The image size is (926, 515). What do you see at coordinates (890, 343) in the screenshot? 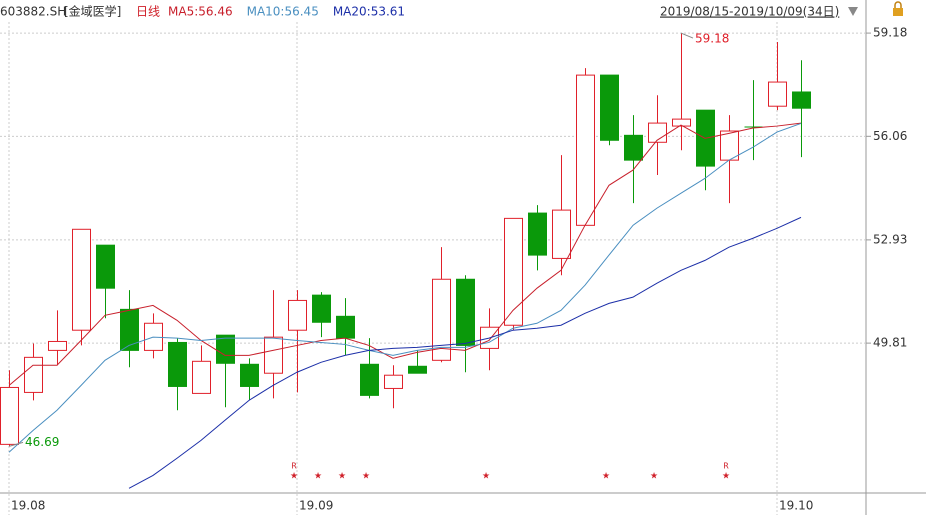
I see `y-tick-label: 49.81` at bounding box center [890, 343].